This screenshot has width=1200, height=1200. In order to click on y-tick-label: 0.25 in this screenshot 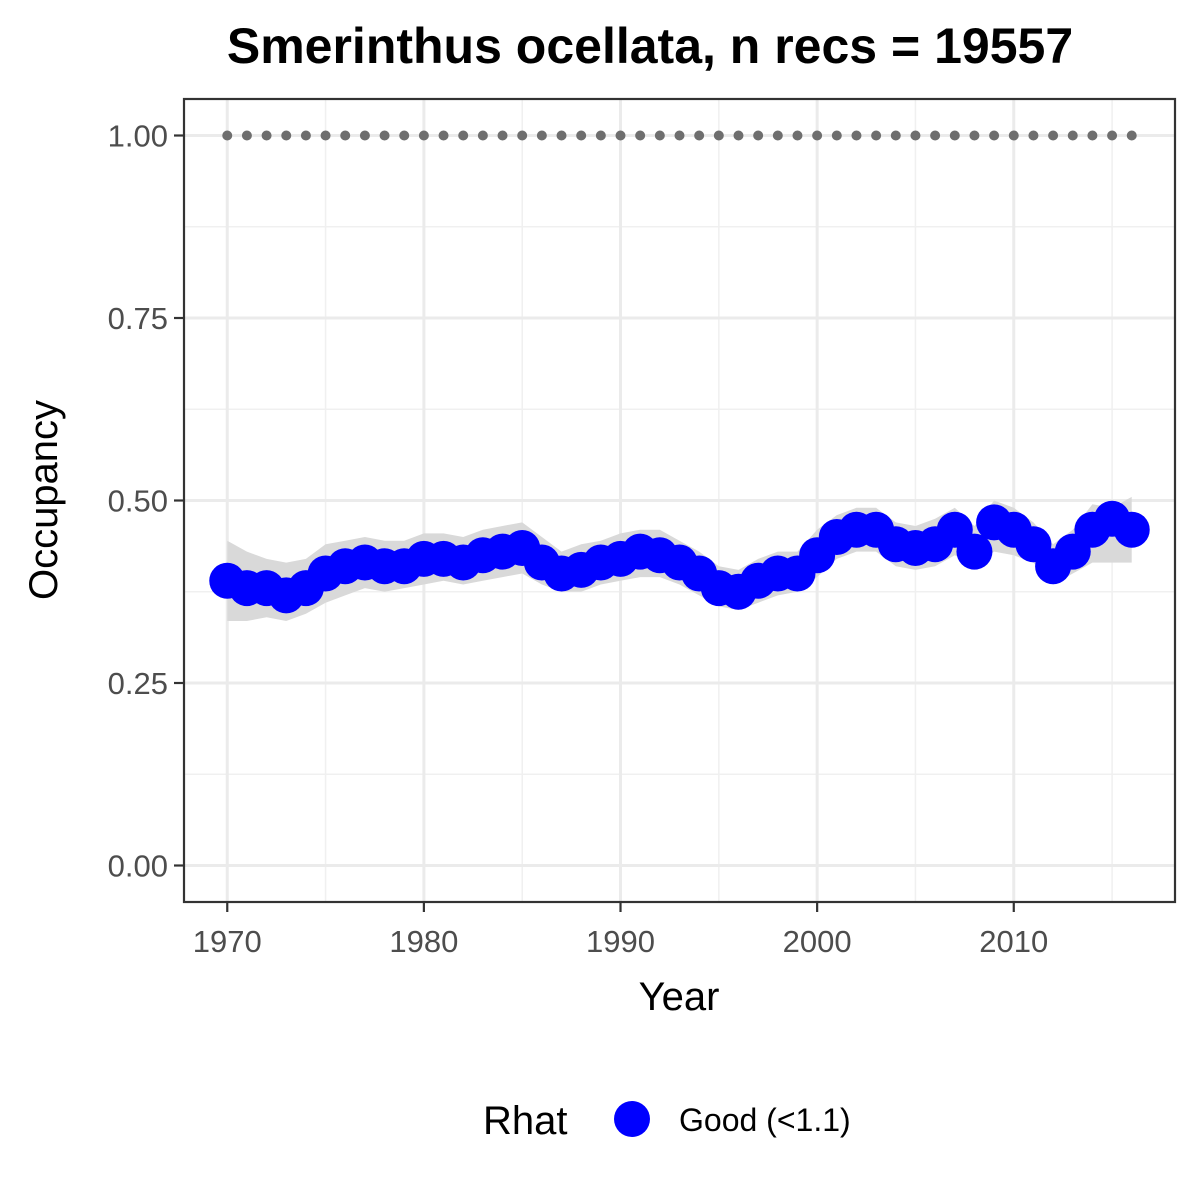, I will do `click(138, 683)`.